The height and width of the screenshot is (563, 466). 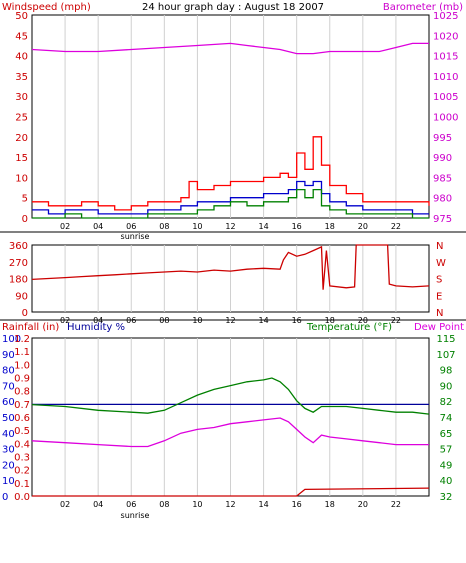 I want to click on compass-label: W, so click(x=441, y=263).